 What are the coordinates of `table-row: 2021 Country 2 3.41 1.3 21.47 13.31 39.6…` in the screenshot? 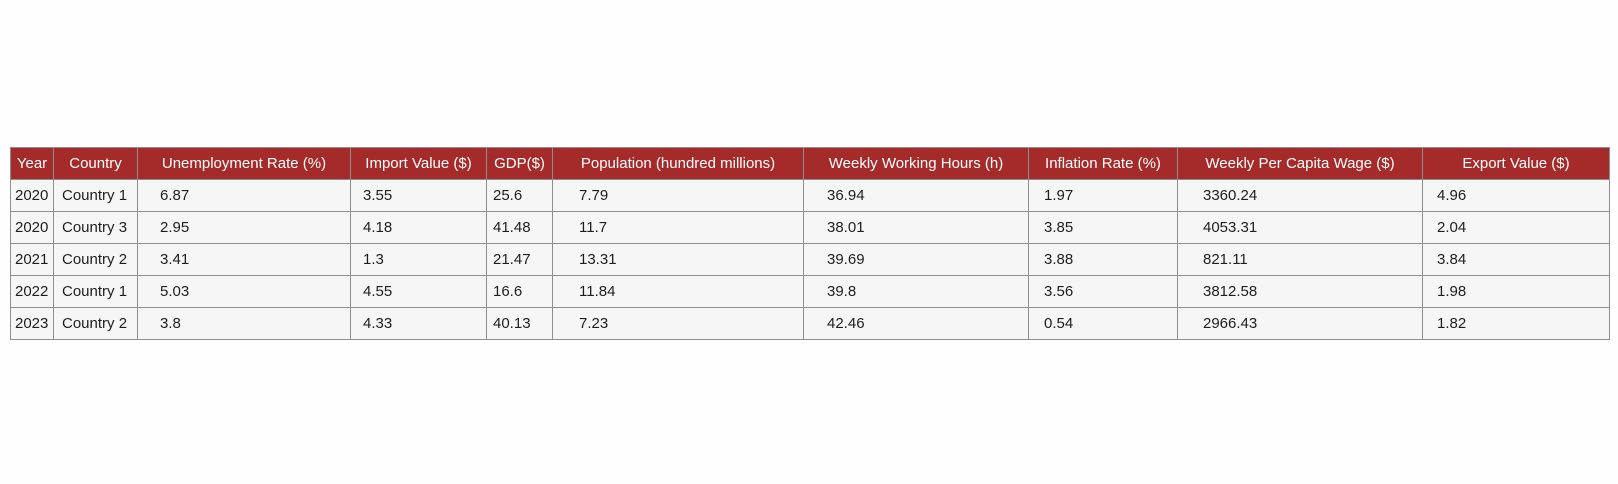 It's located at (810, 259).